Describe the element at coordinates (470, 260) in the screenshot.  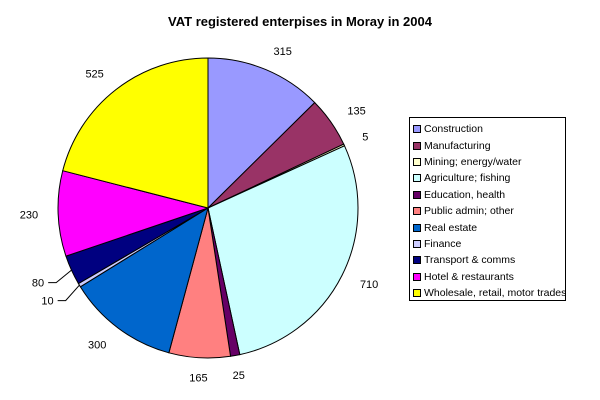
I see `legend-label: Transport & comms` at that location.